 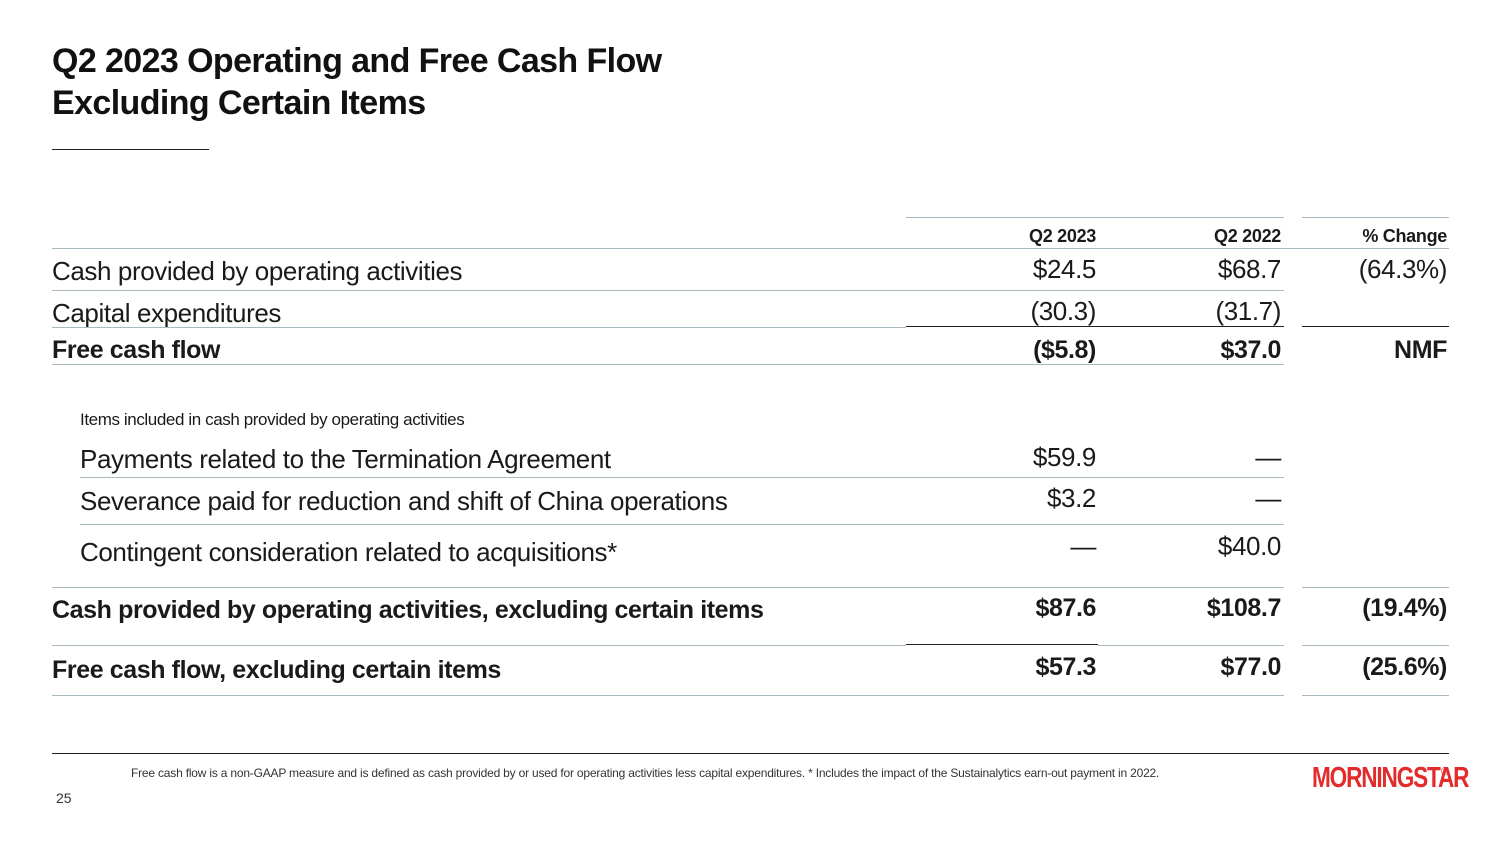 What do you see at coordinates (1250, 667) in the screenshot?
I see `fcf-excl-q2-2022: $77.0` at bounding box center [1250, 667].